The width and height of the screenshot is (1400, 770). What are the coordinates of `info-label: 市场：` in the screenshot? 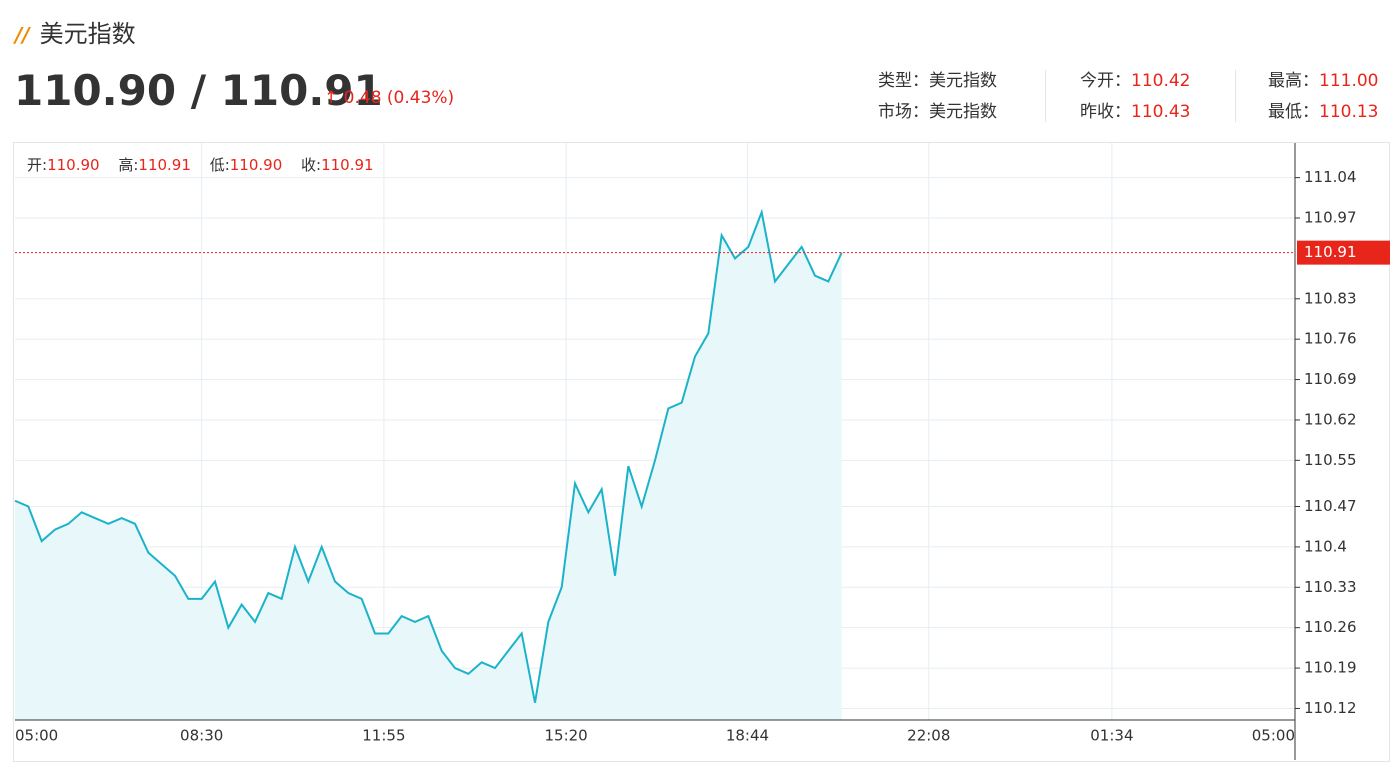 It's located at (903, 112).